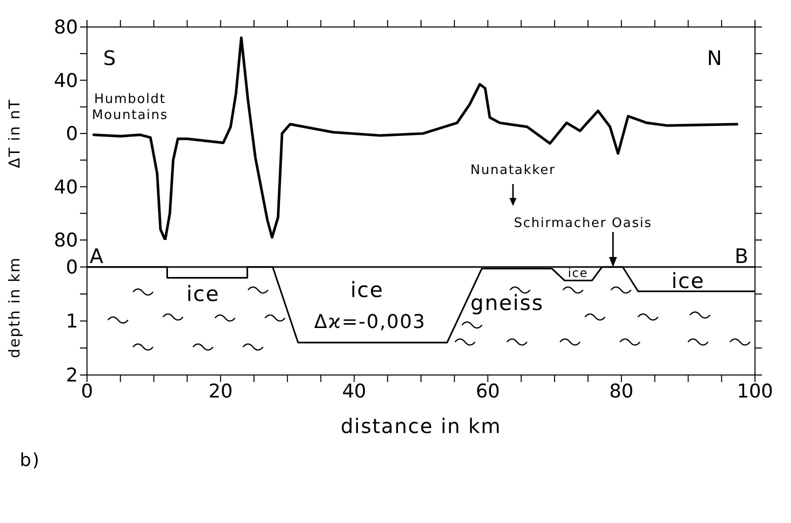 The height and width of the screenshot is (523, 791). Describe the element at coordinates (14, 133) in the screenshot. I see `y-axis-title: ΔT in nT` at that location.